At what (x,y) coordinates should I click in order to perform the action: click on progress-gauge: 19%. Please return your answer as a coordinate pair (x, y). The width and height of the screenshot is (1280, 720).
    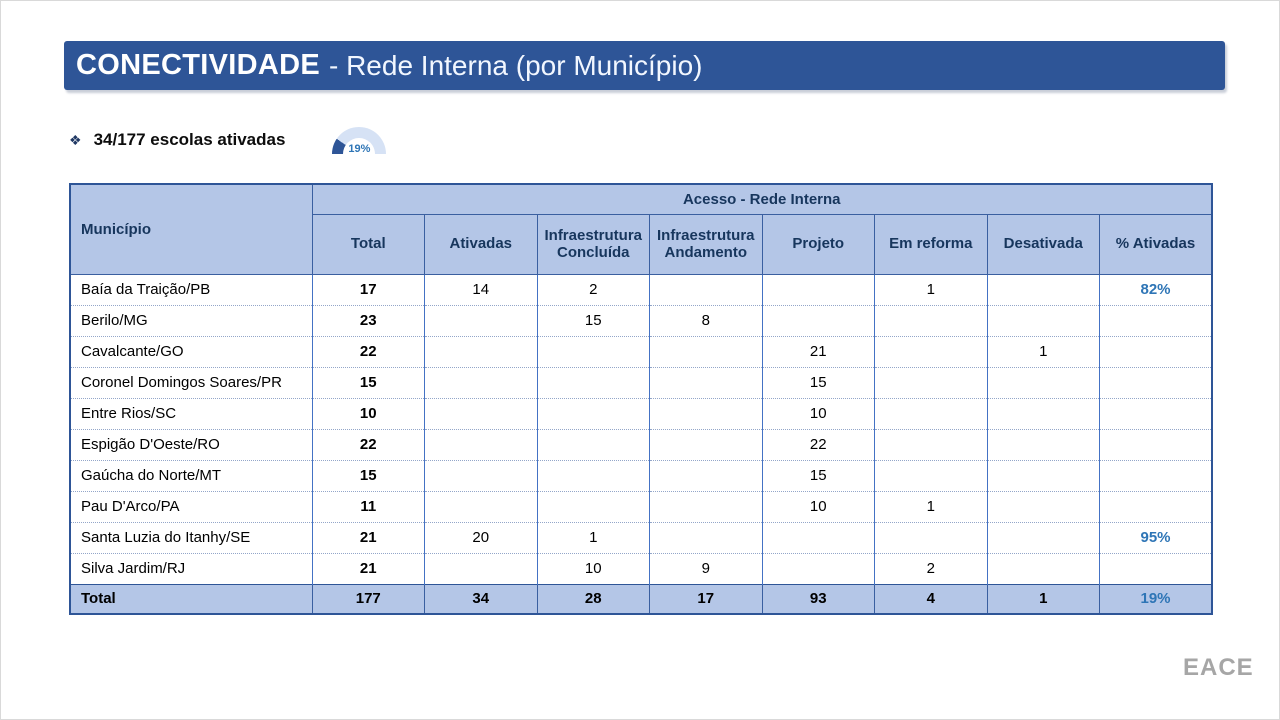
    Looking at the image, I should click on (359, 140).